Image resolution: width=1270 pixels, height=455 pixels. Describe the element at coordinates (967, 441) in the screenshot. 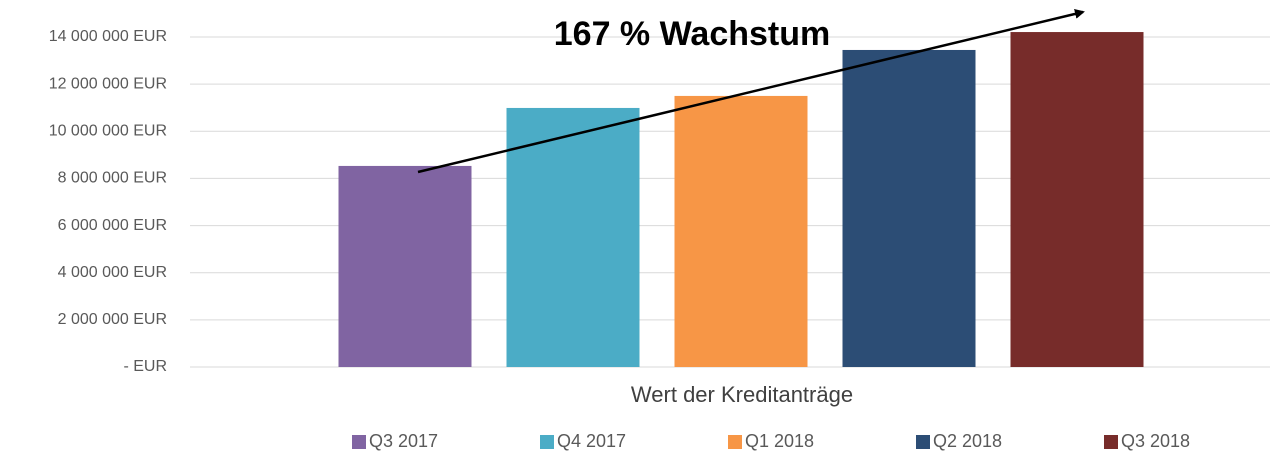

I see `legend-label: Q2 2018` at that location.